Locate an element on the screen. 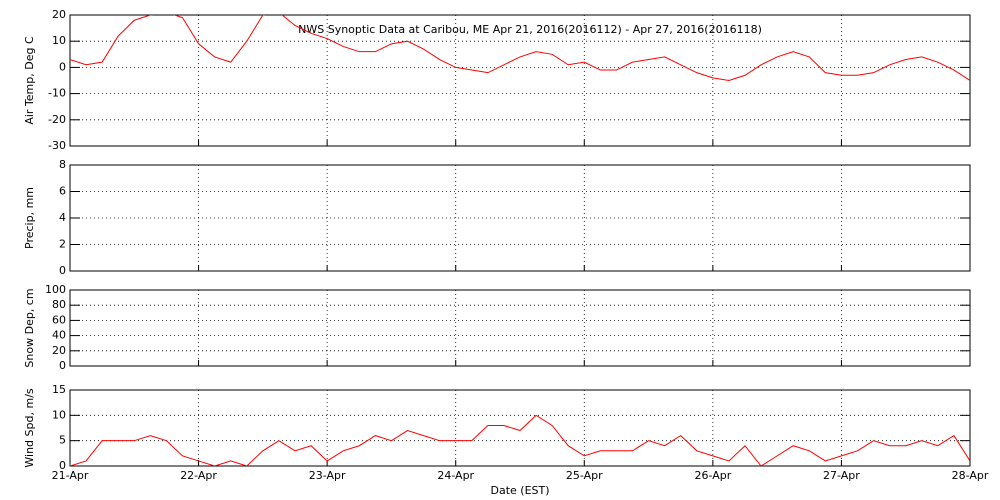 The height and width of the screenshot is (500, 1000). x-tick-label: 28-Apr is located at coordinates (970, 475).